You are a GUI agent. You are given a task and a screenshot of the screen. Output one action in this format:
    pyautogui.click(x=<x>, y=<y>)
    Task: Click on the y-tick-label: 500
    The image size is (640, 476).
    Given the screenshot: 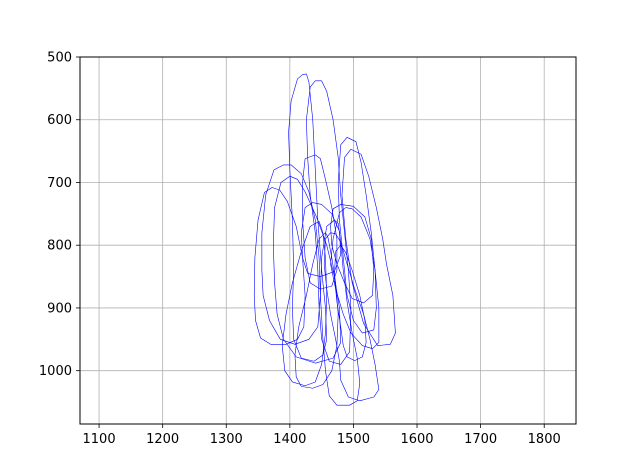 What is the action you would take?
    pyautogui.click(x=59, y=58)
    